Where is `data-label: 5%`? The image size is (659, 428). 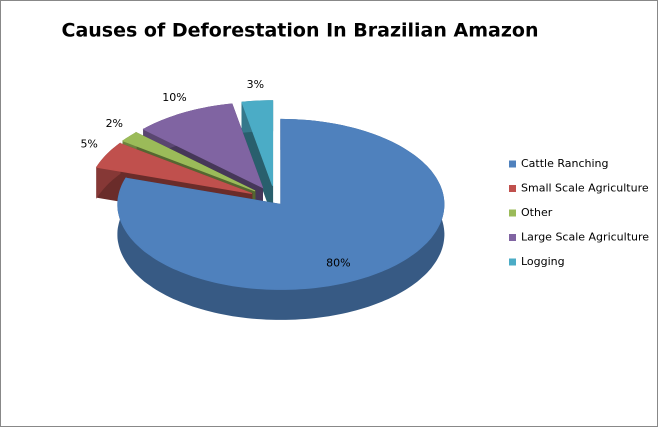
data-label: 5% is located at coordinates (88, 143).